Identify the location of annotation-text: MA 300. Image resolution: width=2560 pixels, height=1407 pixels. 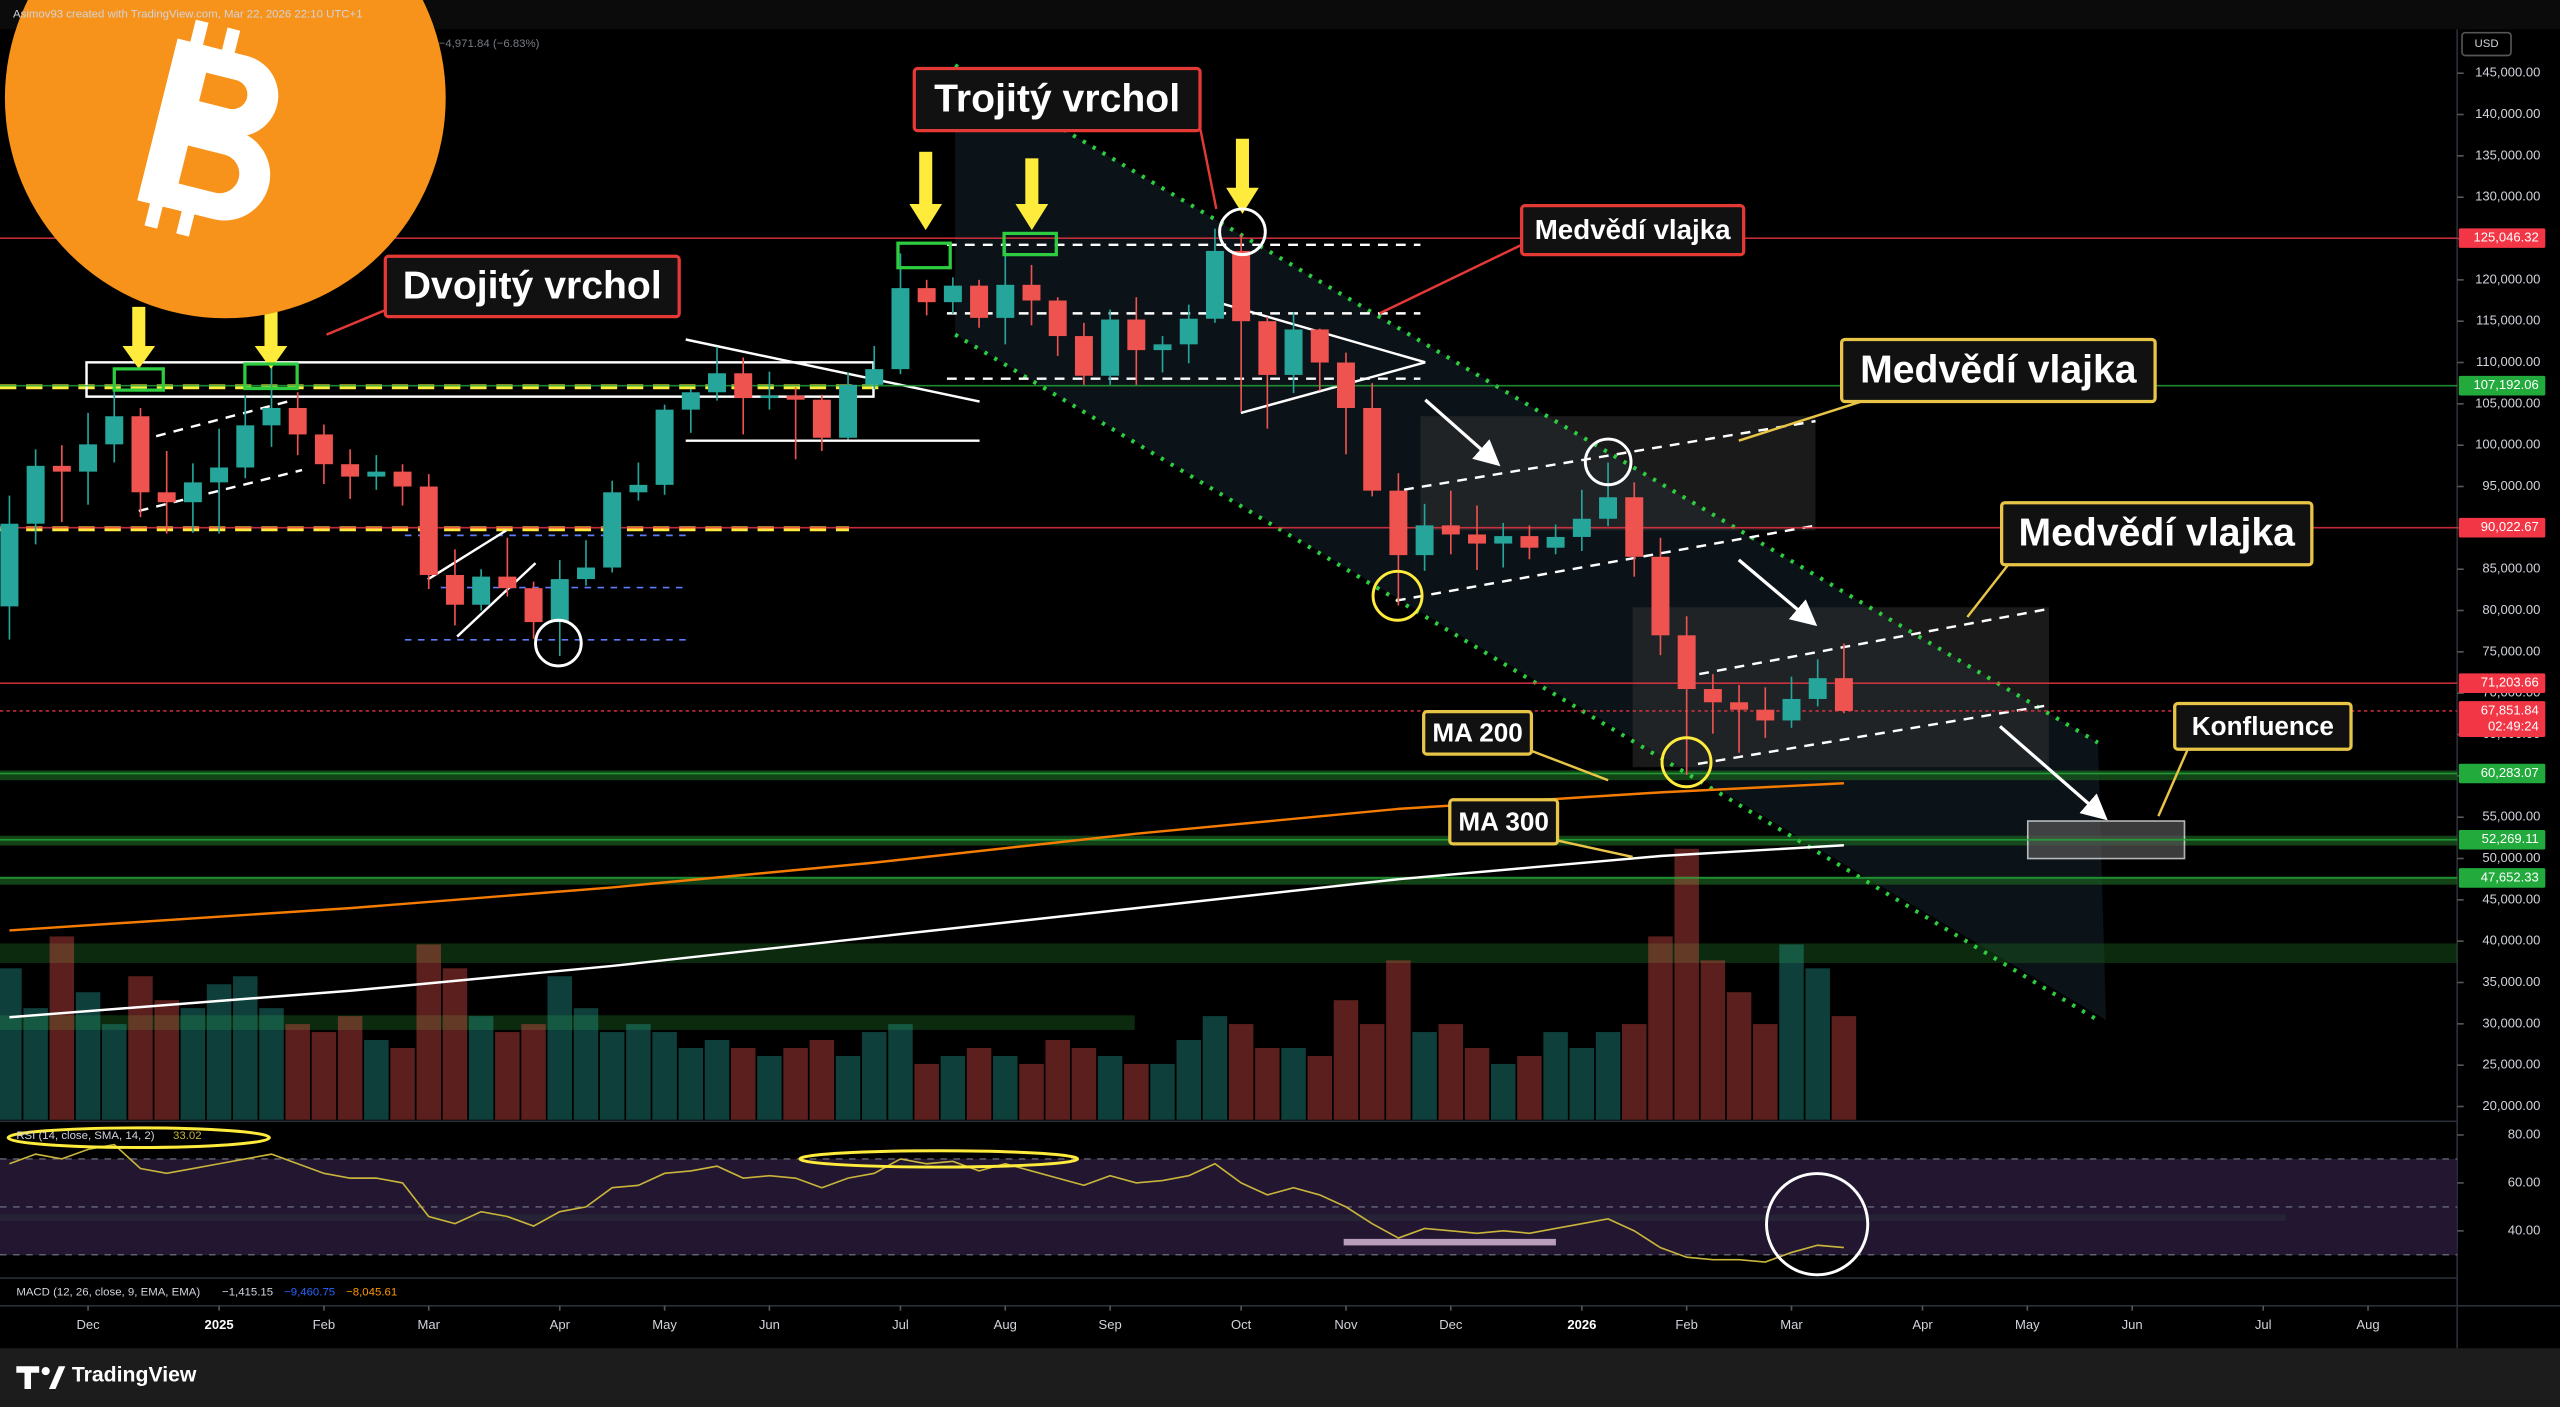
(1503, 821).